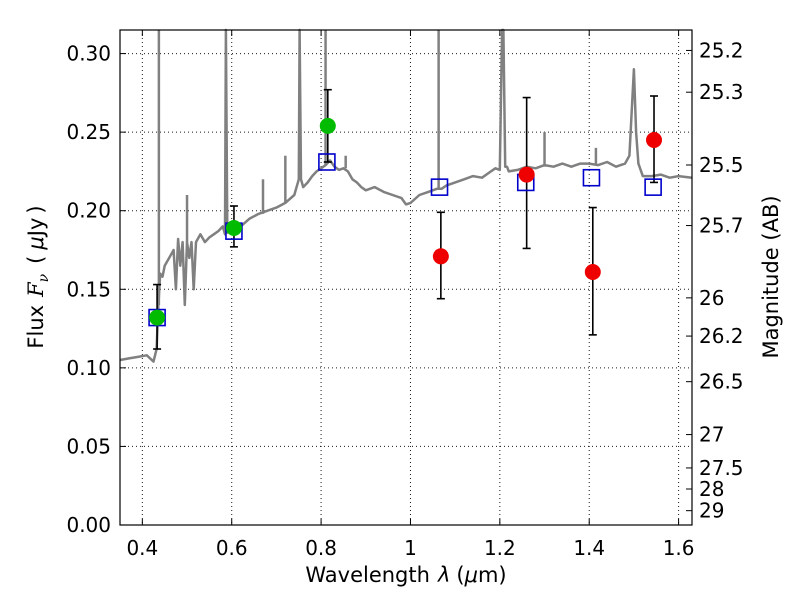 This screenshot has height=600, width=800. I want to click on y-axis-ticks: 0.00 0.05 0.10 0.15 0.20 0.25 0.30, so click(96, 289).